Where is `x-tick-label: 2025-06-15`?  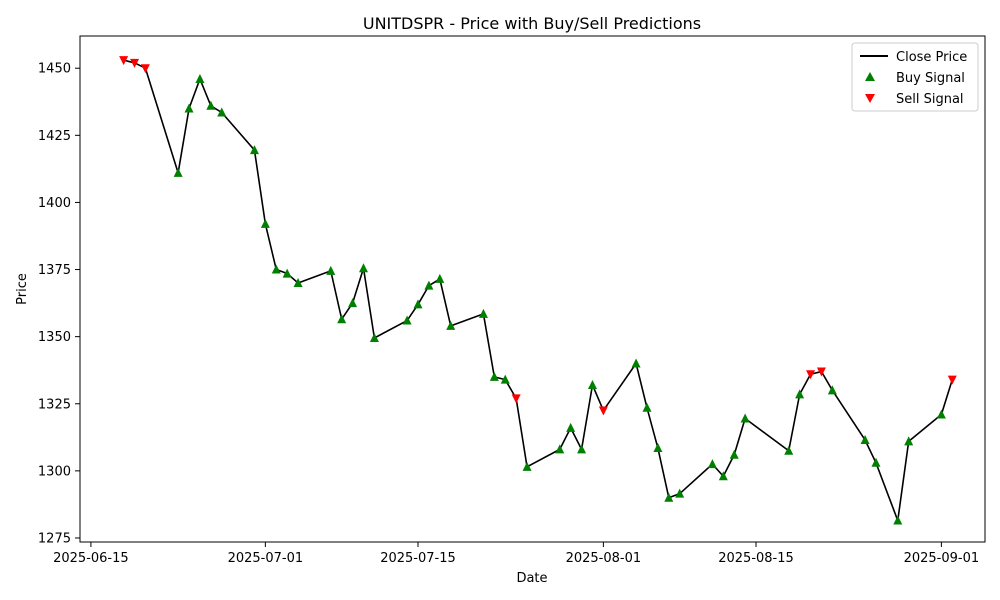
x-tick-label: 2025-06-15 is located at coordinates (91, 558).